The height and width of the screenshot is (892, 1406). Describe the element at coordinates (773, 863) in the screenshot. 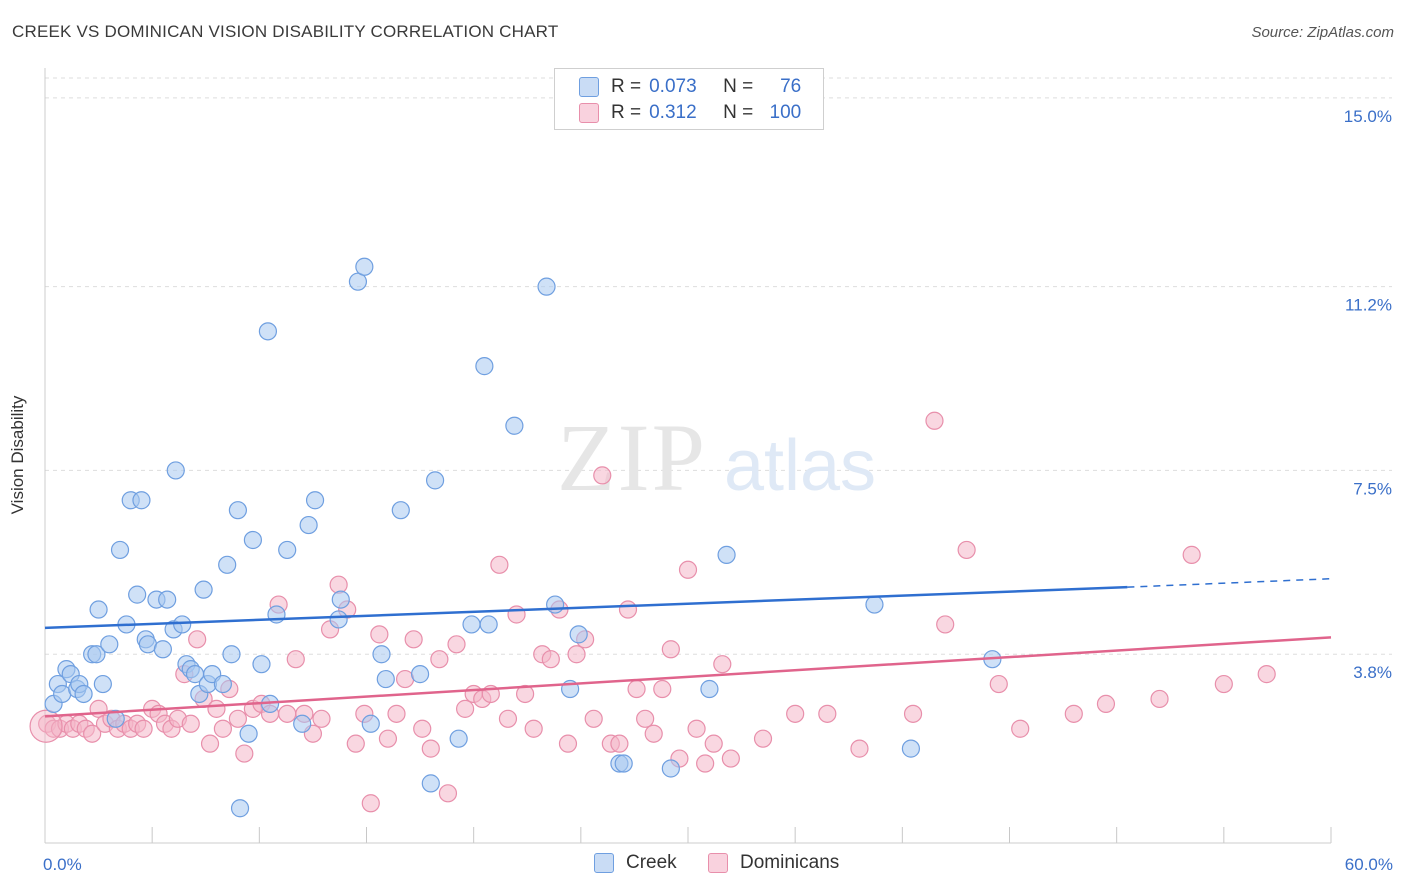

I see `legend-item-dominicans: Dominicans` at that location.